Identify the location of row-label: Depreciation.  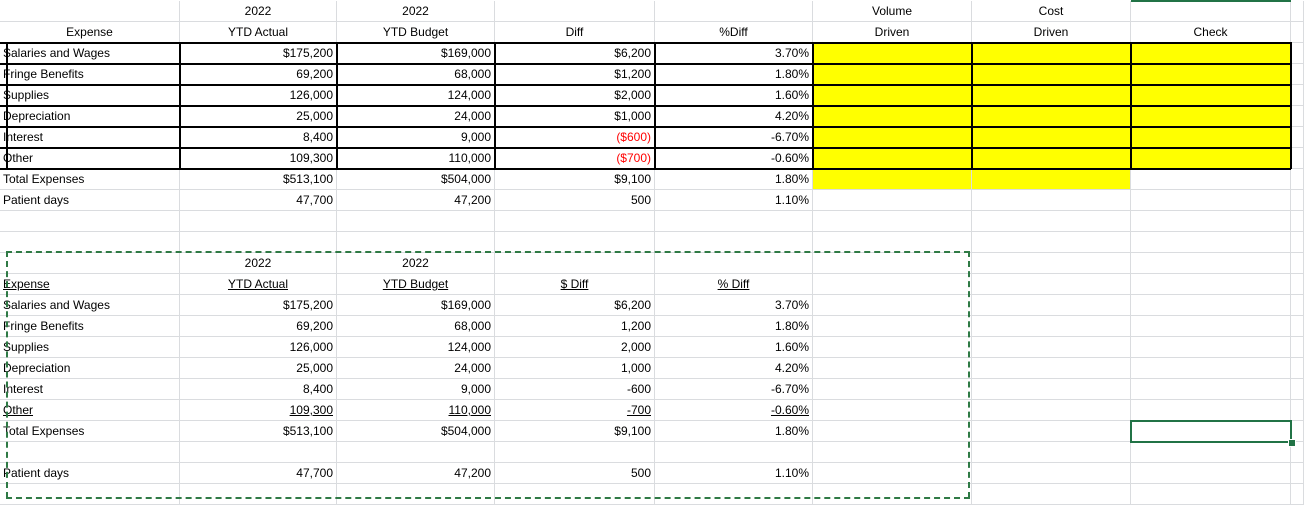
(90, 368).